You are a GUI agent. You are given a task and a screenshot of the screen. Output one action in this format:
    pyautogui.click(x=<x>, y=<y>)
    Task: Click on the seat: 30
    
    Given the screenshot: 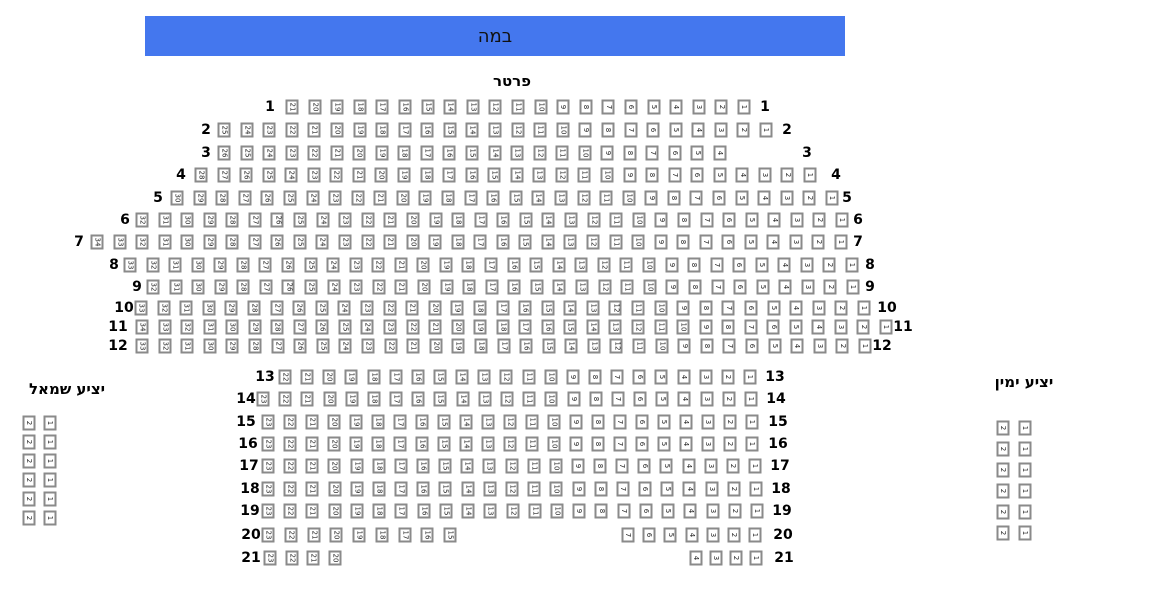 What is the action you would take?
    pyautogui.click(x=187, y=242)
    